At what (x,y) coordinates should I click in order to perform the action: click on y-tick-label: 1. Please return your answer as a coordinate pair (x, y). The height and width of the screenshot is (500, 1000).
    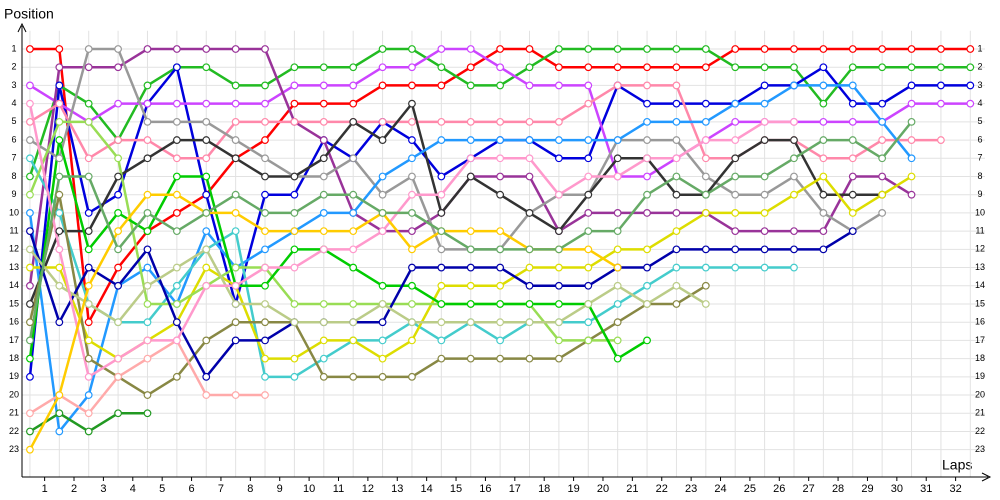
    Looking at the image, I should click on (13, 48).